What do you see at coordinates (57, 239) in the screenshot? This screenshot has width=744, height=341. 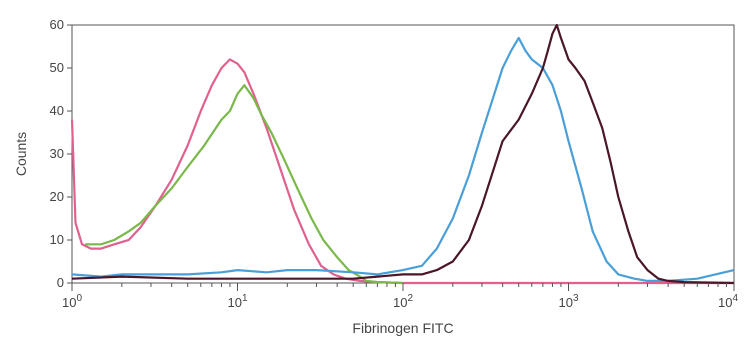 I see `y-tick-label: 10` at bounding box center [57, 239].